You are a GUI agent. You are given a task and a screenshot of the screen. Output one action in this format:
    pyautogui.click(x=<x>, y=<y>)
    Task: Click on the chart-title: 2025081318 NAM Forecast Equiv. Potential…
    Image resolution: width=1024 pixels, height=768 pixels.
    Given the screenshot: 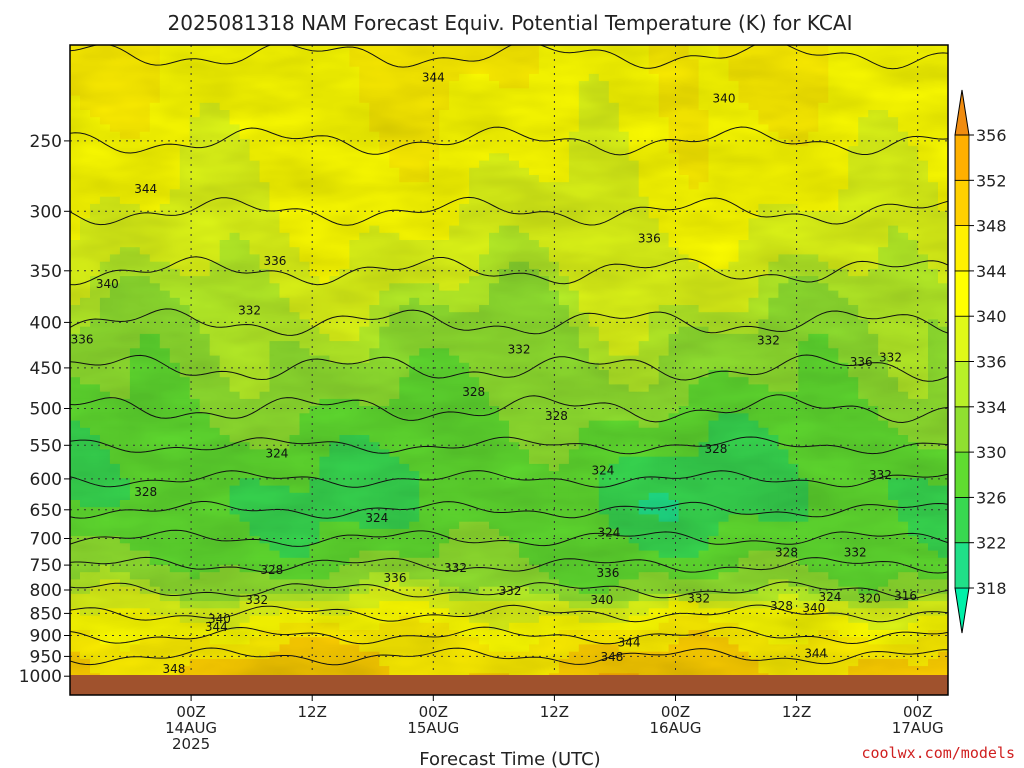 What is the action you would take?
    pyautogui.click(x=510, y=23)
    